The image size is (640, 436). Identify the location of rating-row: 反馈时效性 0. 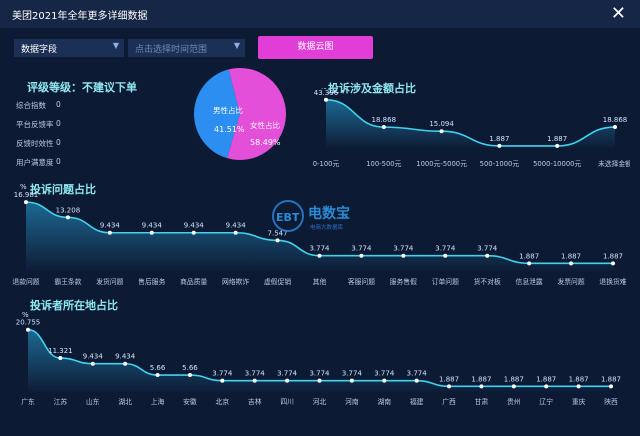
(38, 143).